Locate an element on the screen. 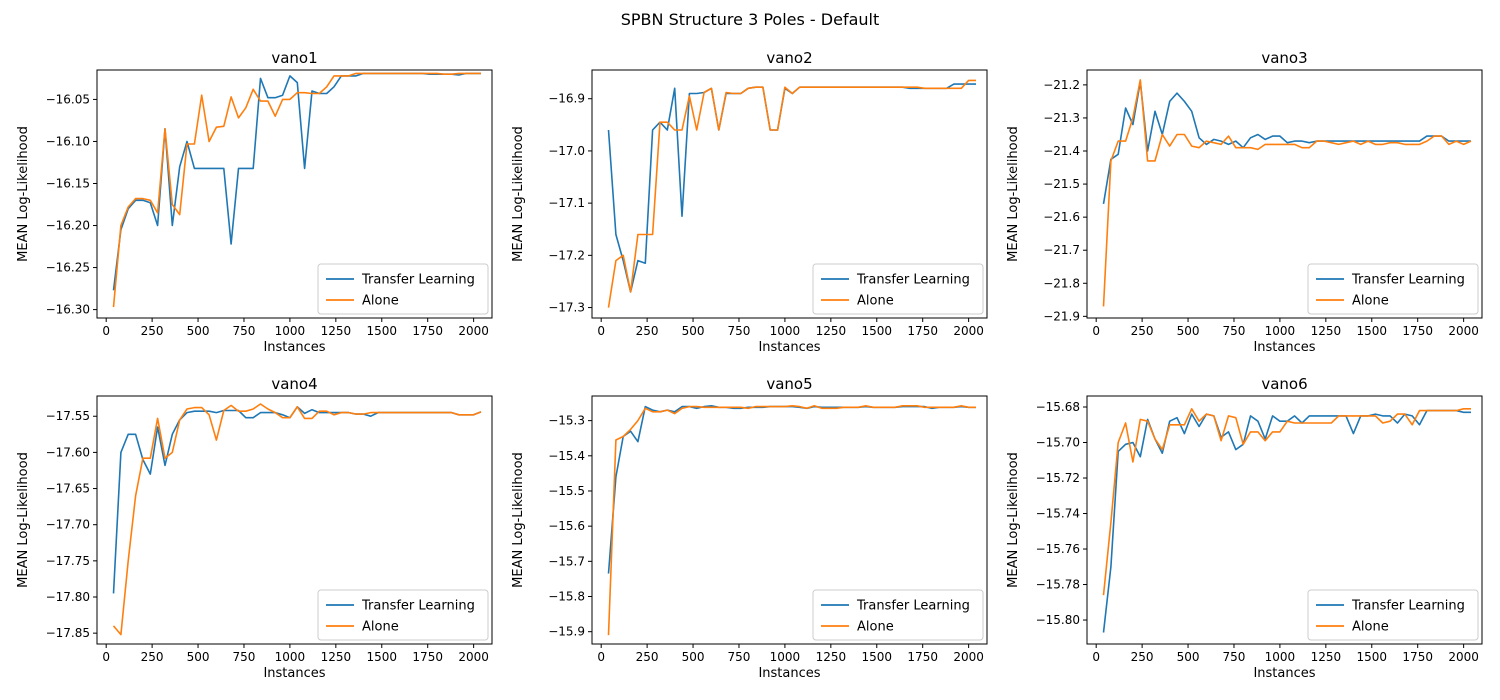 This screenshot has height=700, width=1500. y-tick-label: −15.70 is located at coordinates (1058, 443).